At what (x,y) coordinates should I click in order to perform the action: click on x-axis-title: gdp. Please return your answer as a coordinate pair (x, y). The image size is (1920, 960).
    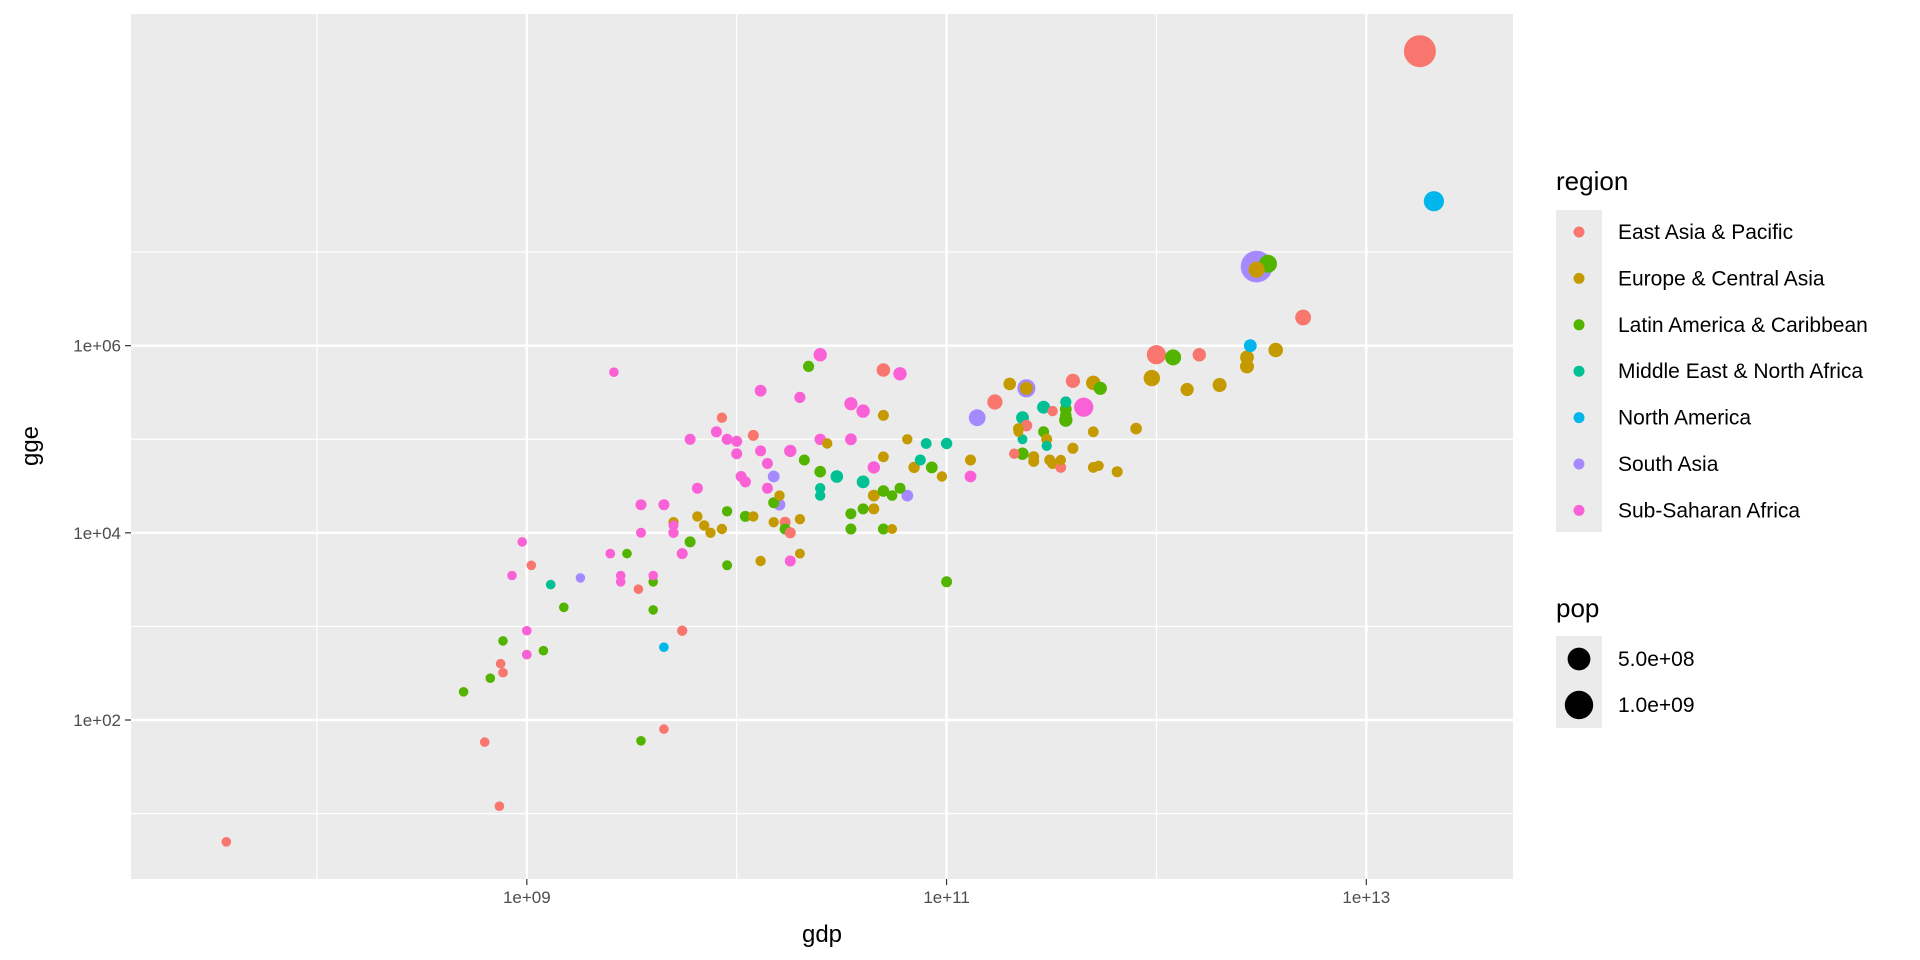
    Looking at the image, I should click on (822, 934).